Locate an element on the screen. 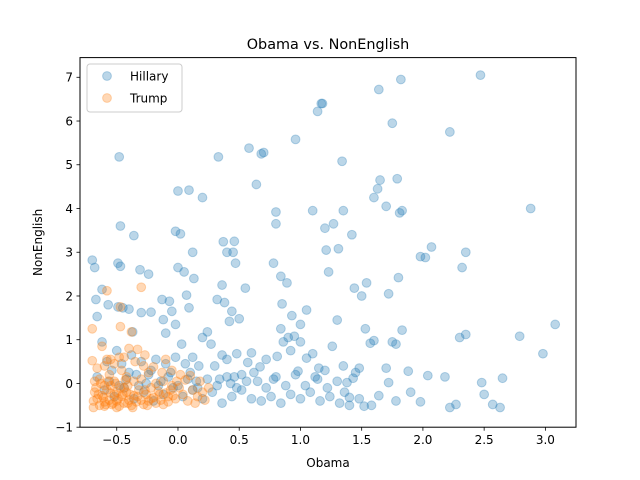  legend-marker-trump is located at coordinates (107, 98).